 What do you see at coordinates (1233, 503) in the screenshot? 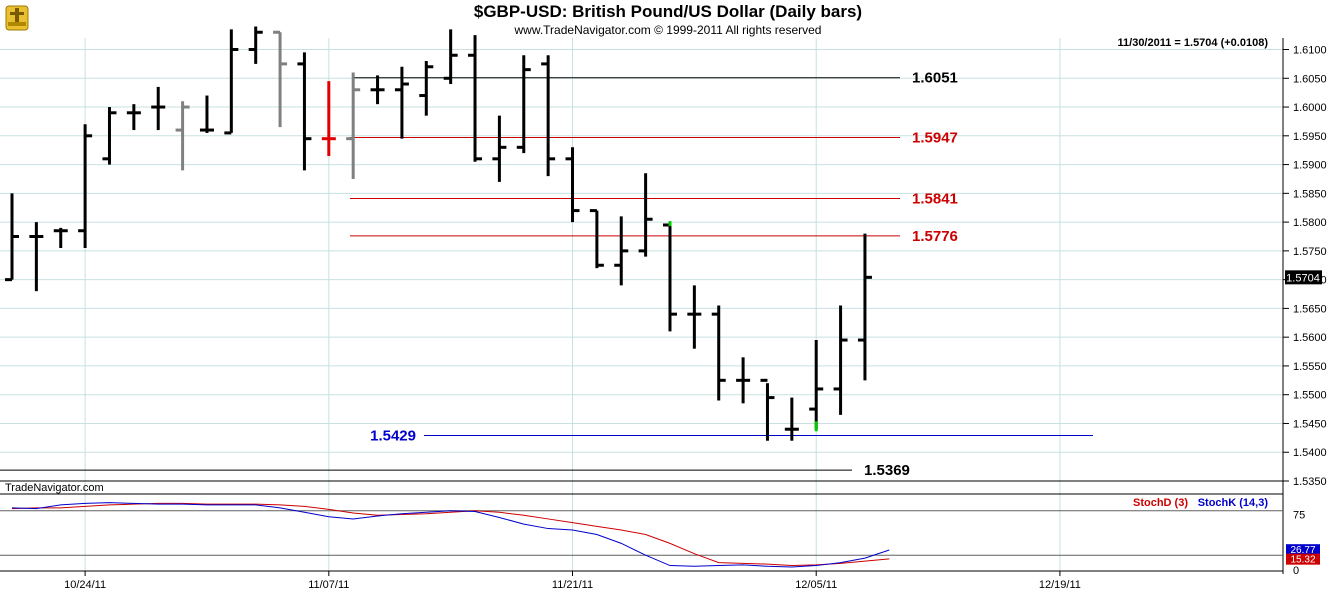
I see `stoch-k-legend: StochK (14,3)` at bounding box center [1233, 503].